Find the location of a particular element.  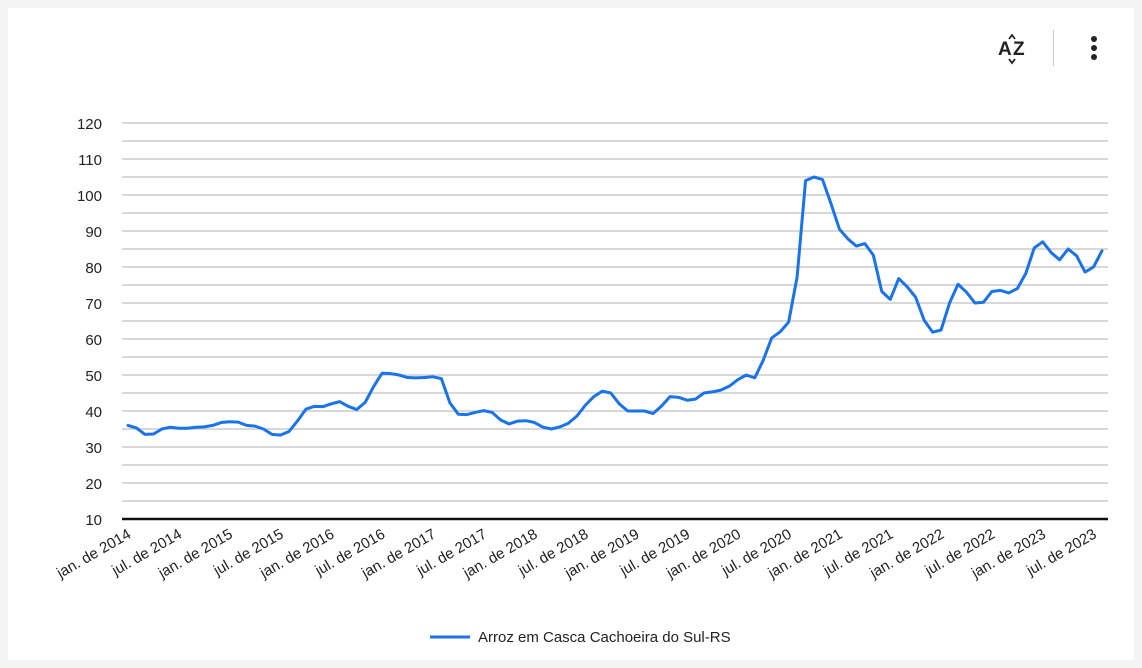

svg-text: Z is located at coordinates (1019, 49).